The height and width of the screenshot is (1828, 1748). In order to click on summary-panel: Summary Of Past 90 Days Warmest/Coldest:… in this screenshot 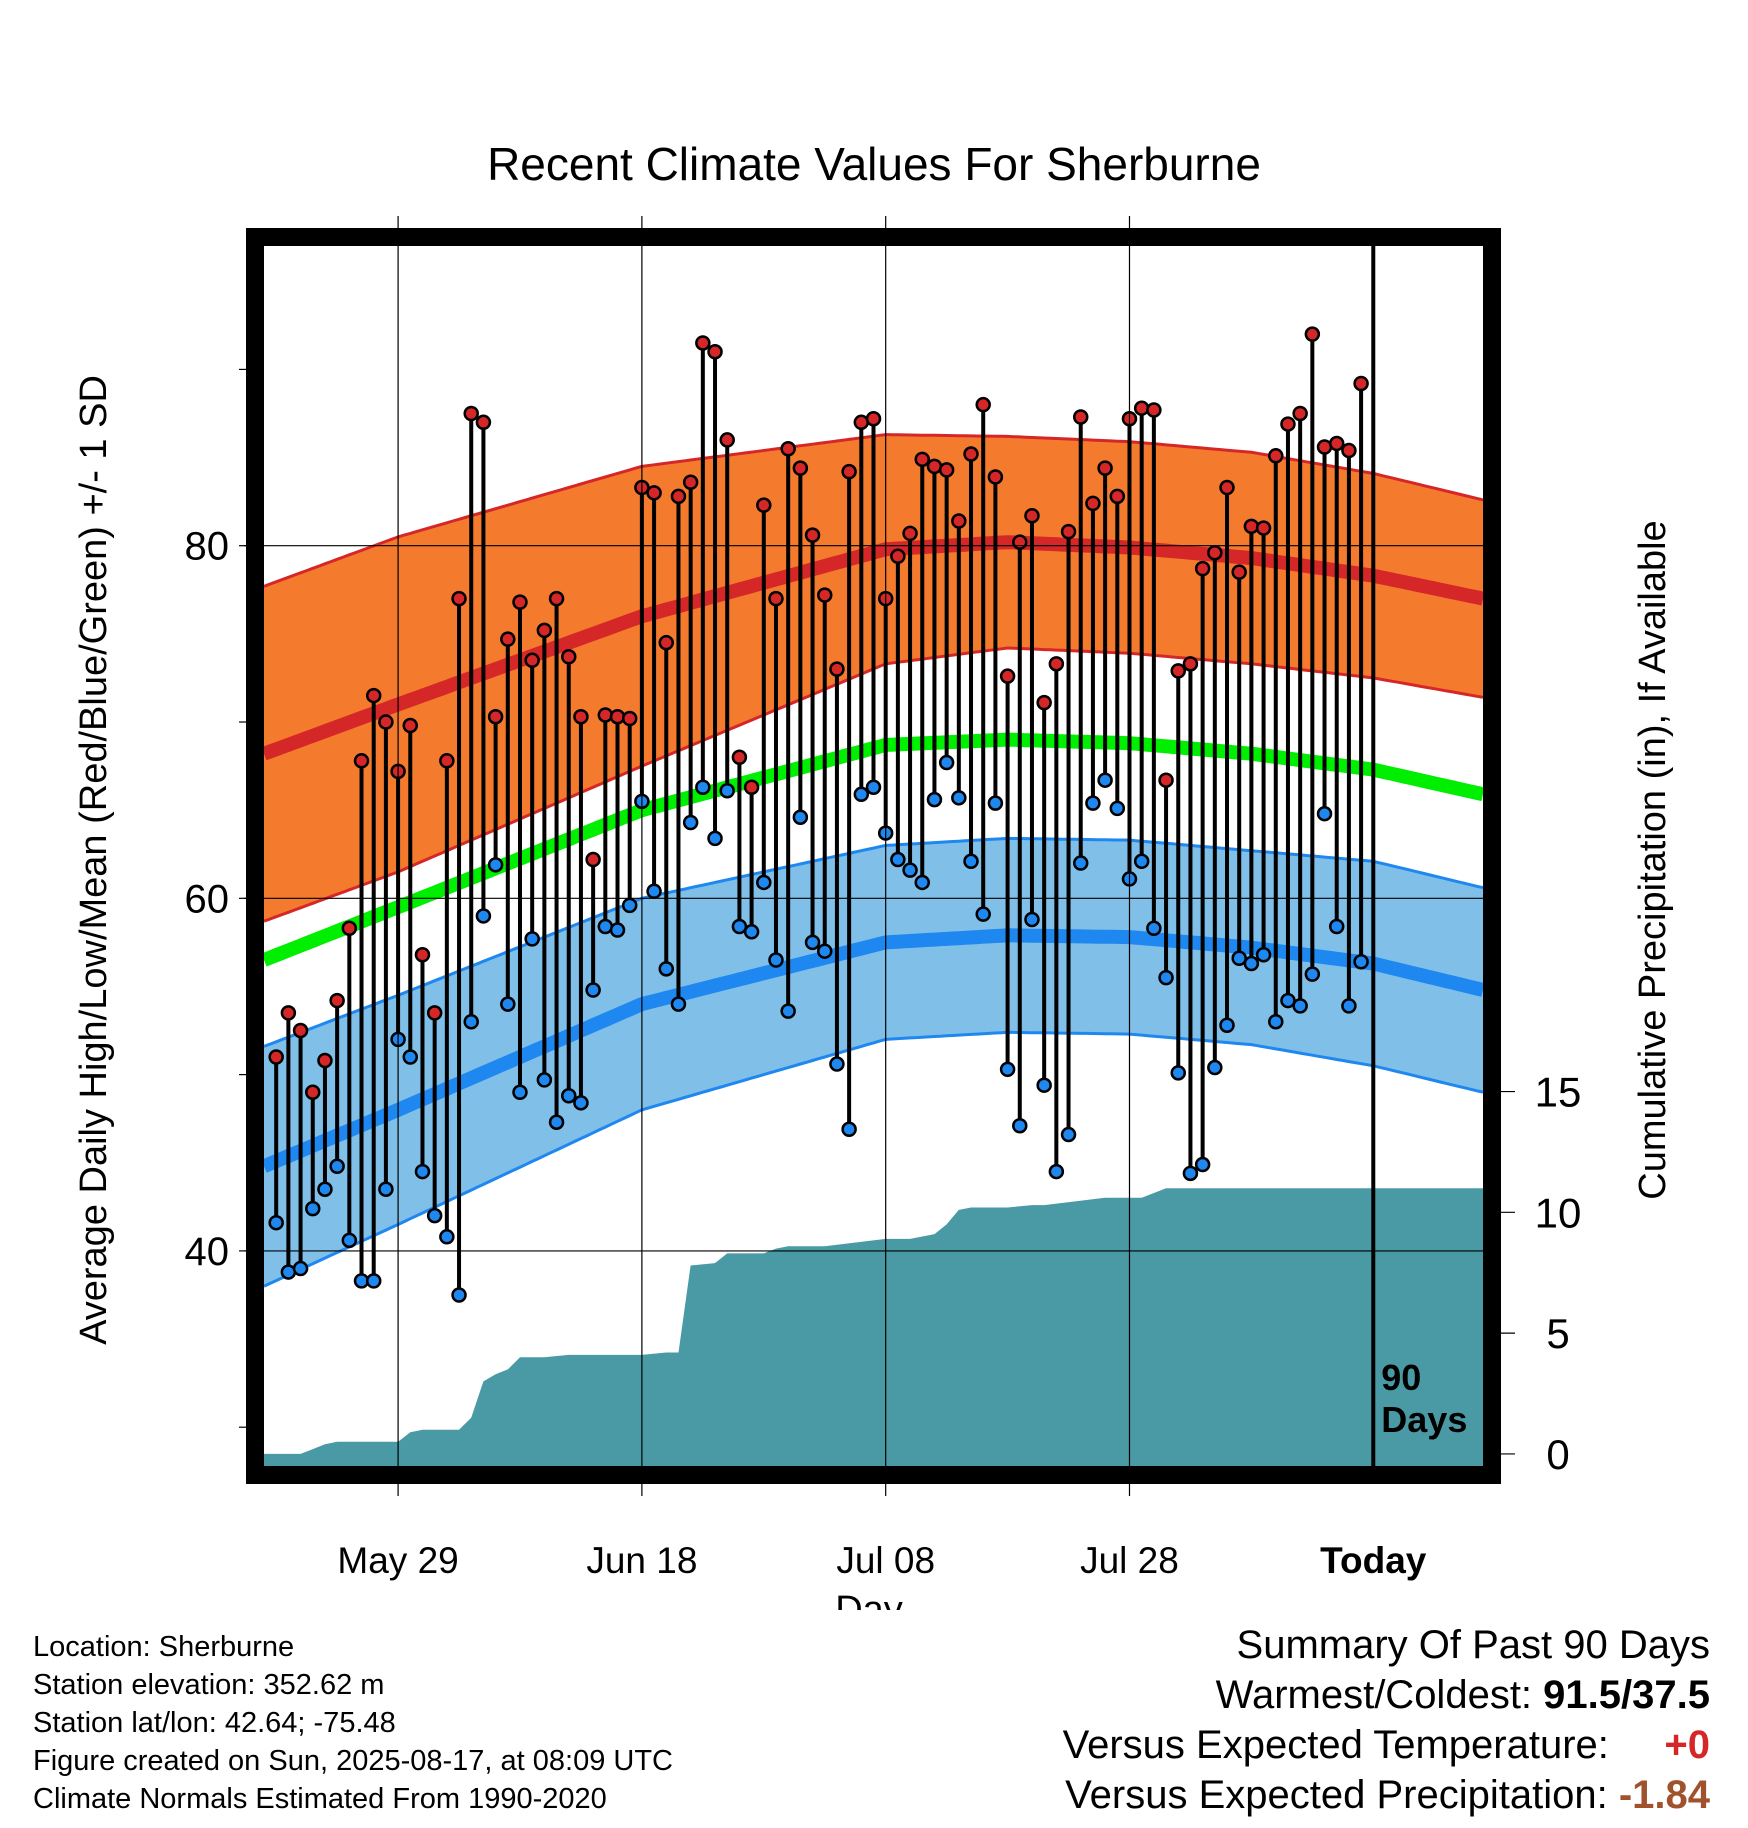, I will do `click(1386, 1720)`.